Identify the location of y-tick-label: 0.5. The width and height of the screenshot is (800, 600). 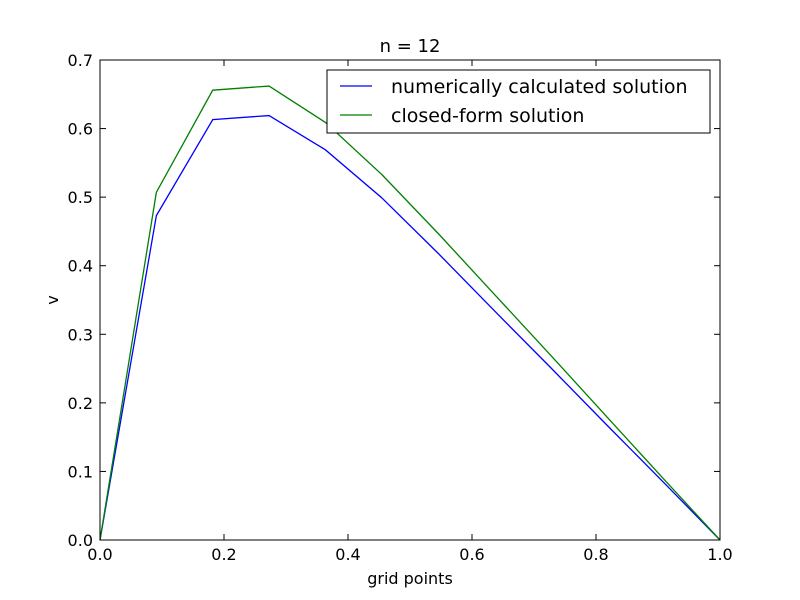
(80, 197).